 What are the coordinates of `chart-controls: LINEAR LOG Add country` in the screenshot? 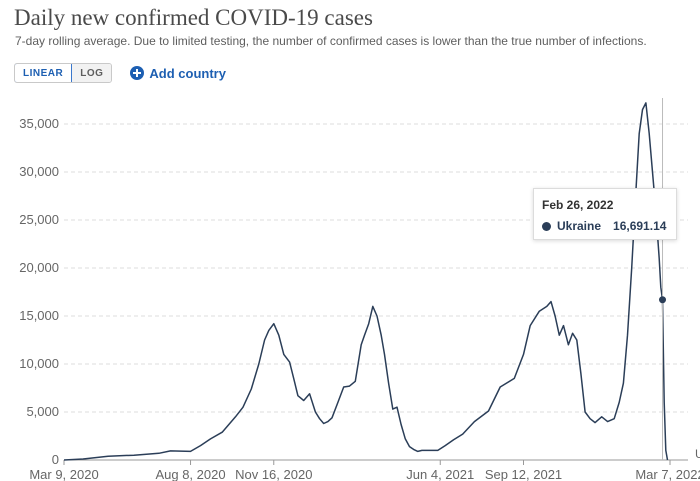 It's located at (120, 73).